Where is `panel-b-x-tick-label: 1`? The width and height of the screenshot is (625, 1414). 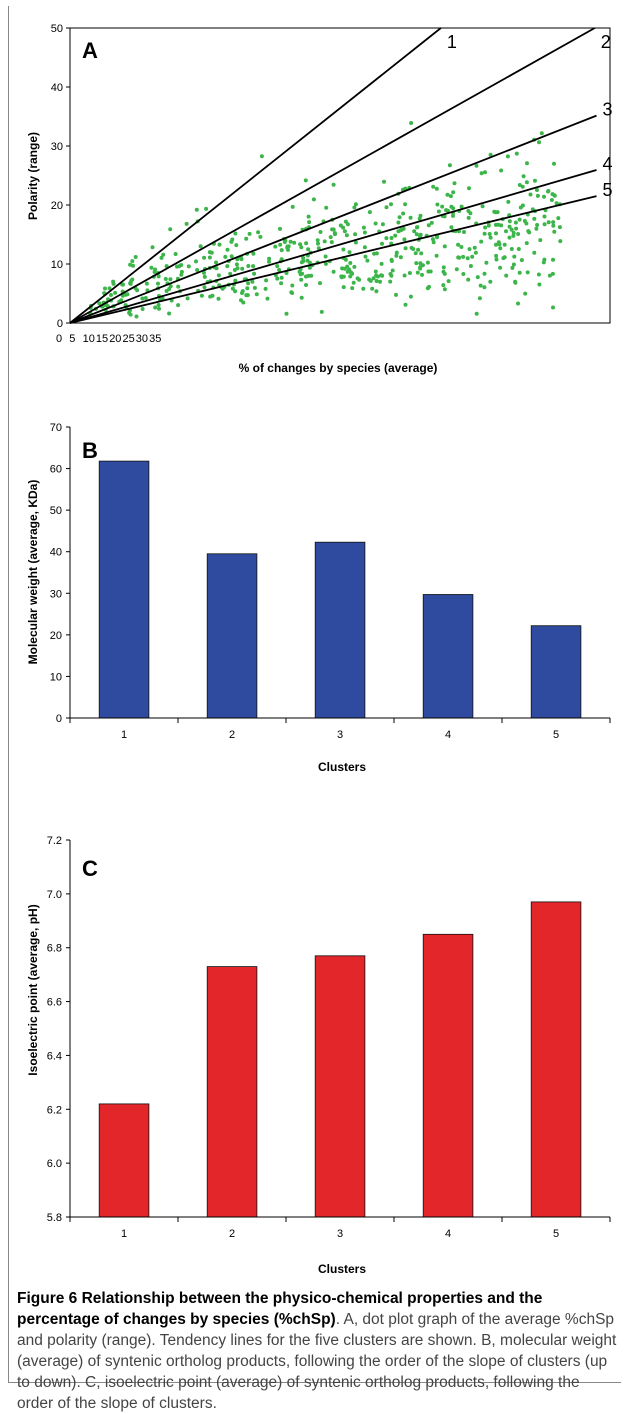 panel-b-x-tick-label: 1 is located at coordinates (124, 735).